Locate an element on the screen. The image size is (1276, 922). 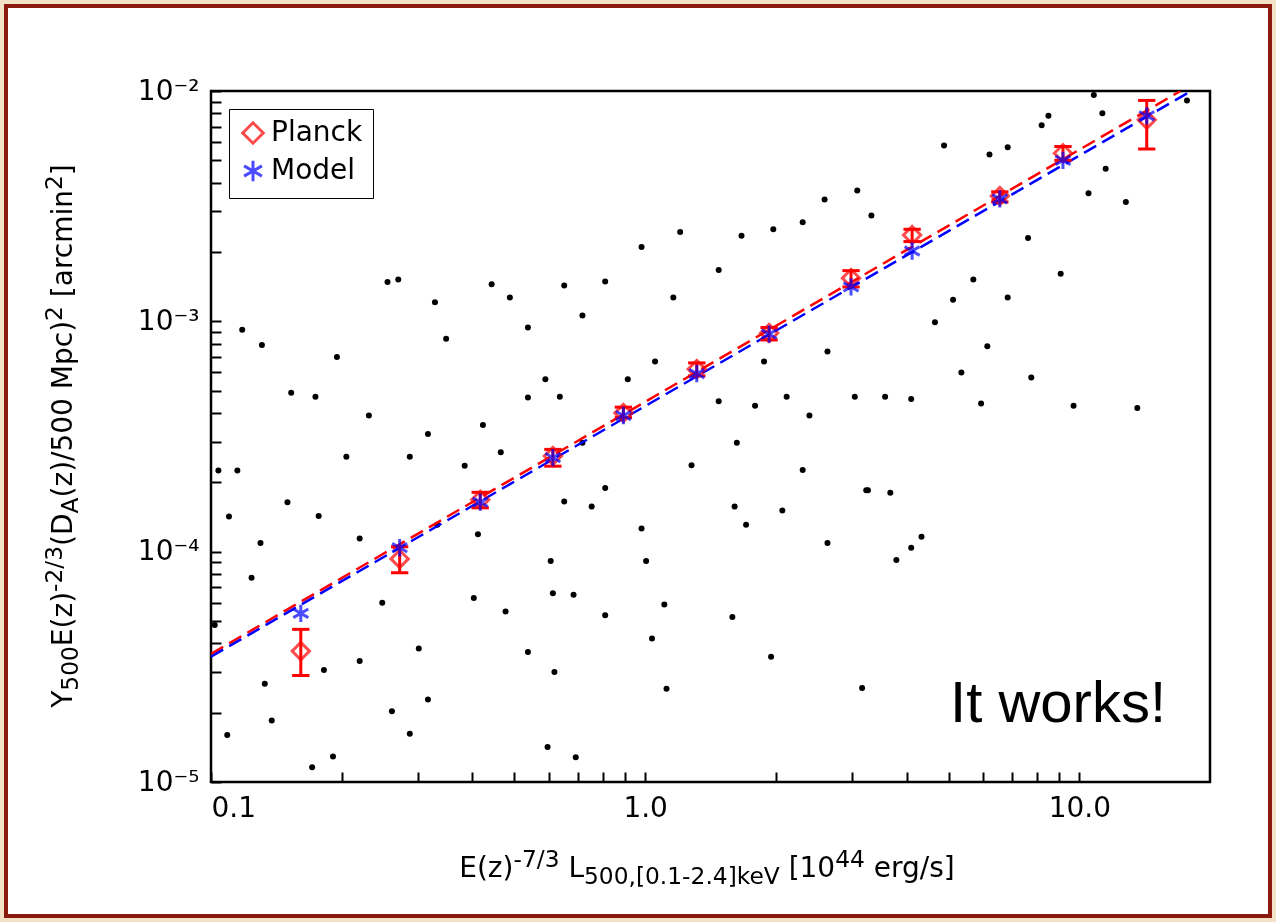
annotation: It works! is located at coordinates (1058, 701).